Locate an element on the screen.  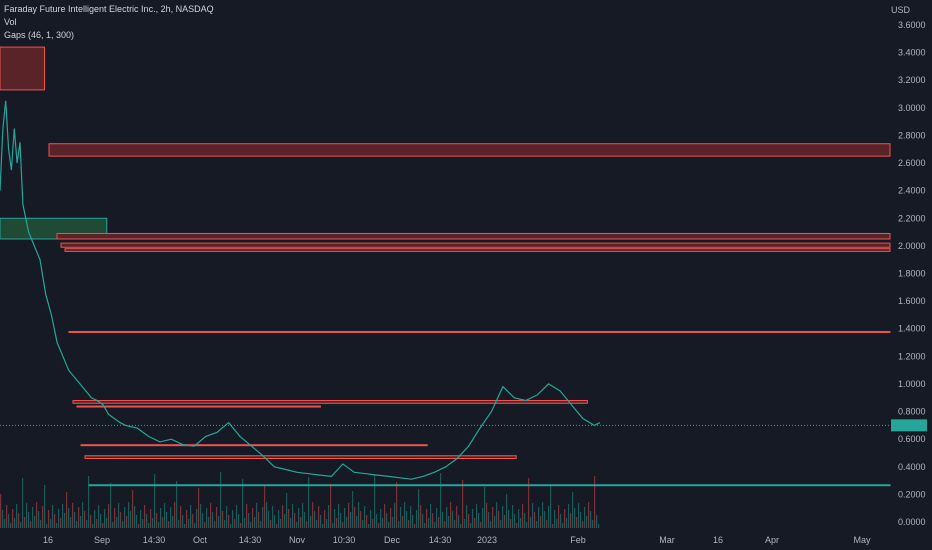
y-tick-label: 3.6000 is located at coordinates (912, 25).